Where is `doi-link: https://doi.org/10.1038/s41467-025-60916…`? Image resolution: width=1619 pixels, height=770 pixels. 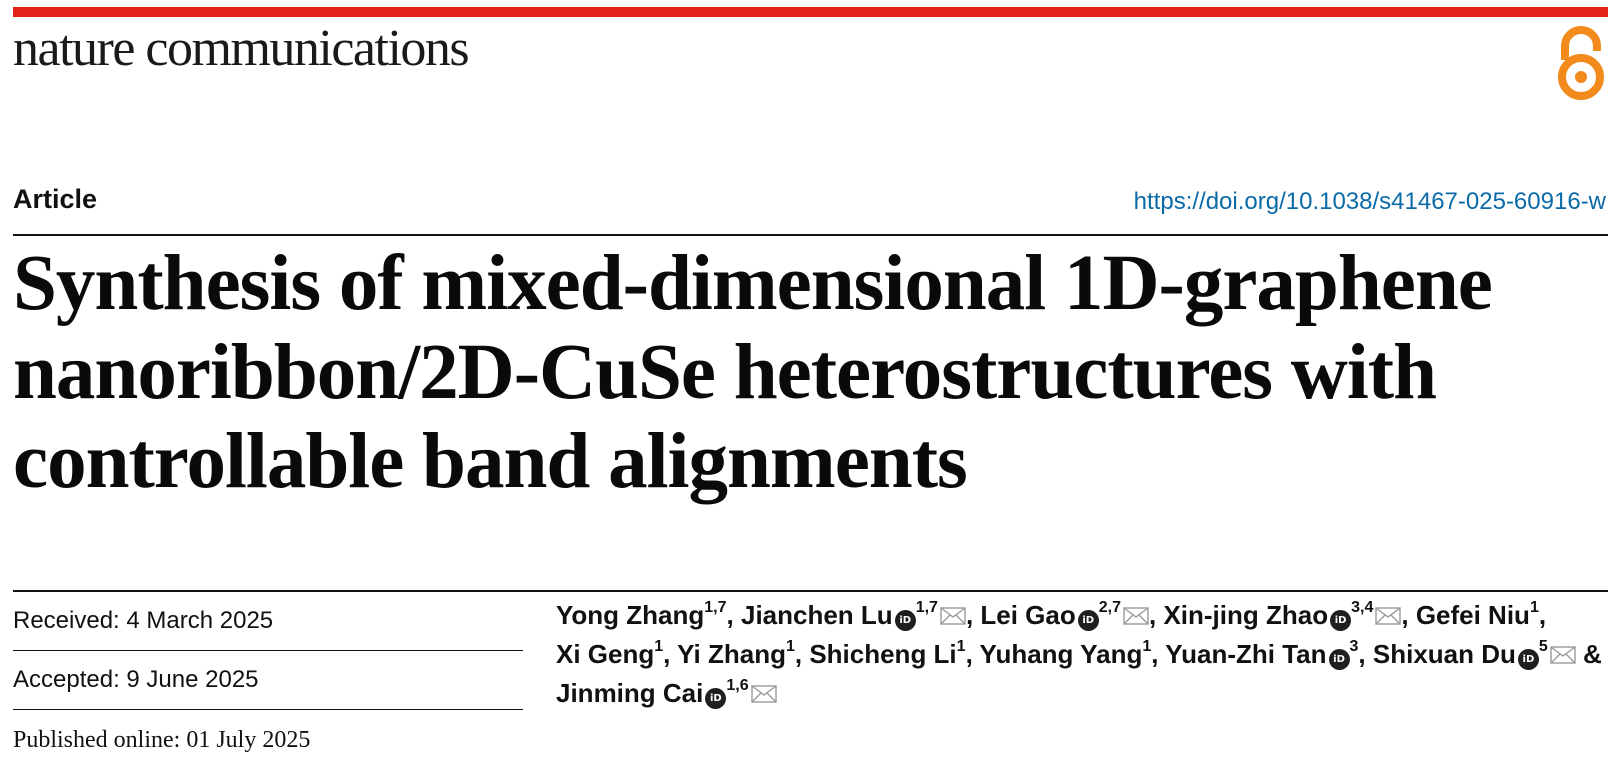 doi-link: https://doi.org/10.1038/s41467-025-60916… is located at coordinates (1369, 201).